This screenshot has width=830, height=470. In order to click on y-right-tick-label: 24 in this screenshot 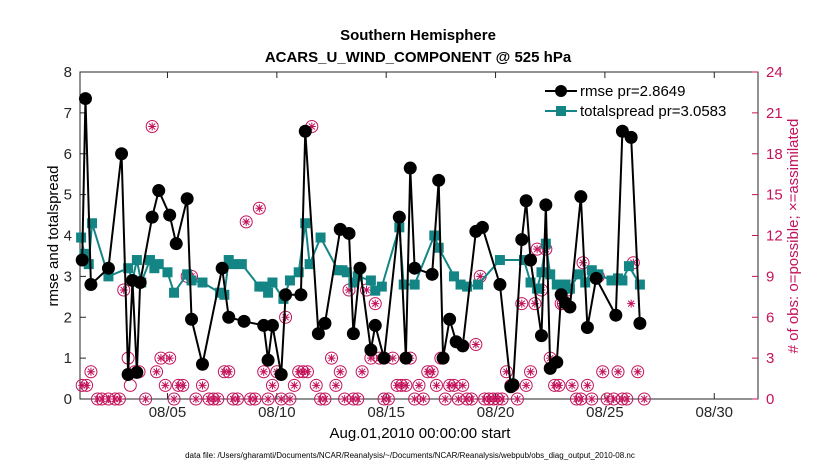, I will do `click(774, 72)`.